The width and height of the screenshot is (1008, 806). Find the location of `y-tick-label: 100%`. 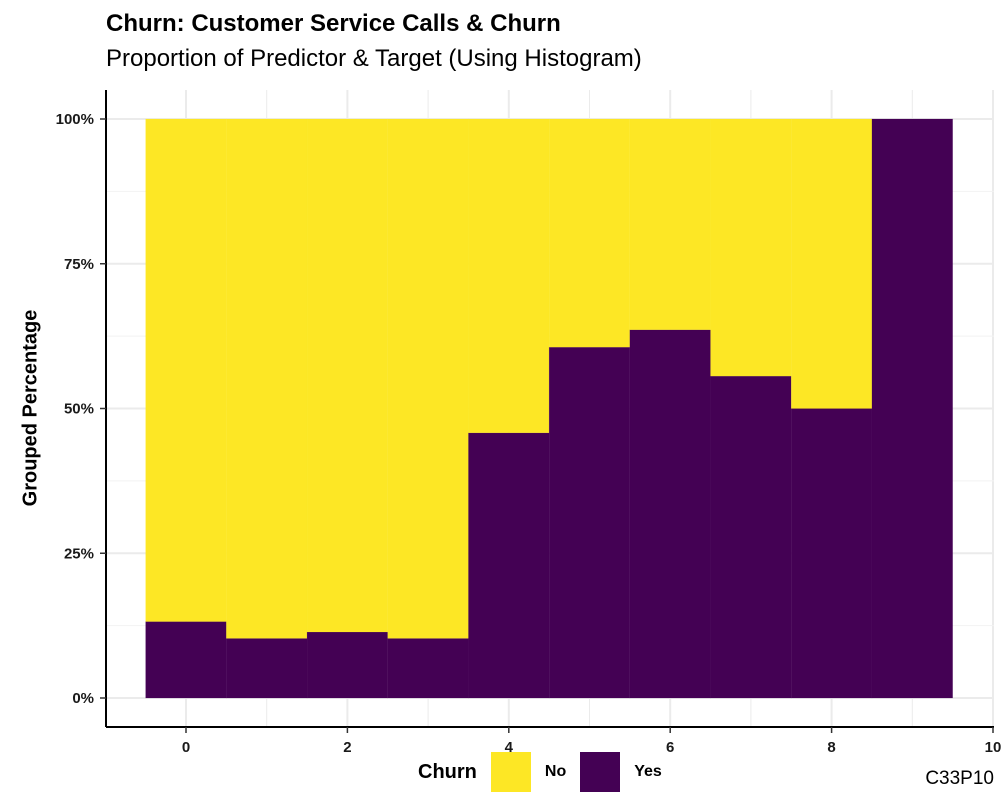

y-tick-label: 100% is located at coordinates (75, 119).